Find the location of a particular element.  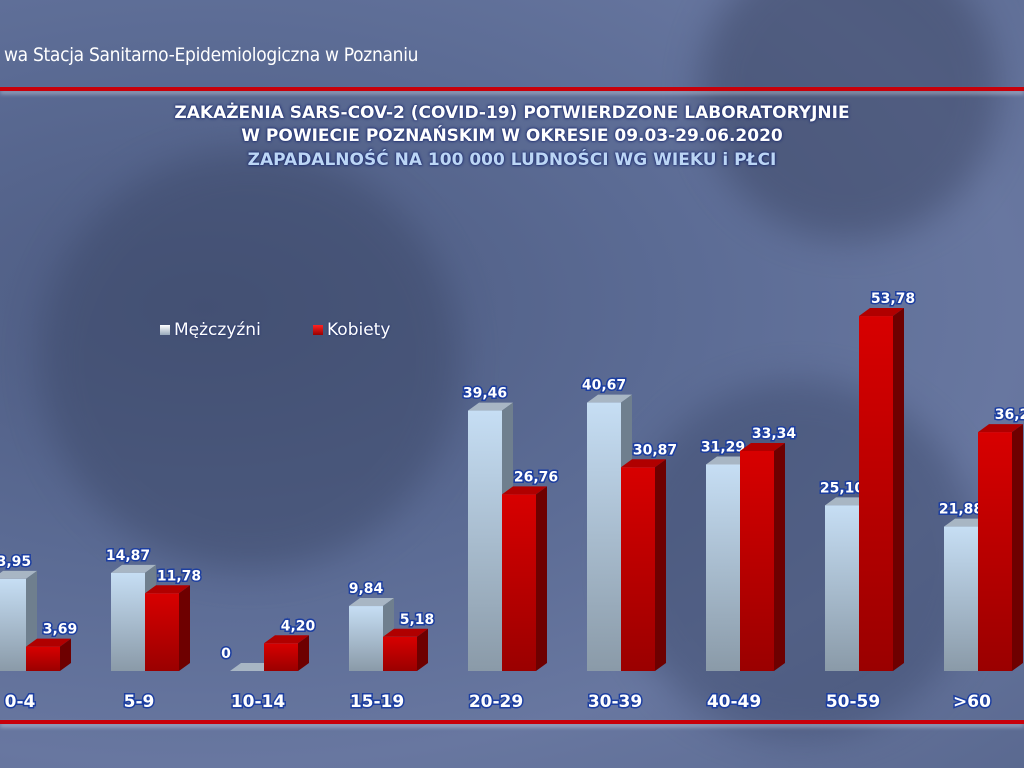

bottom-divider is located at coordinates (512, 722).